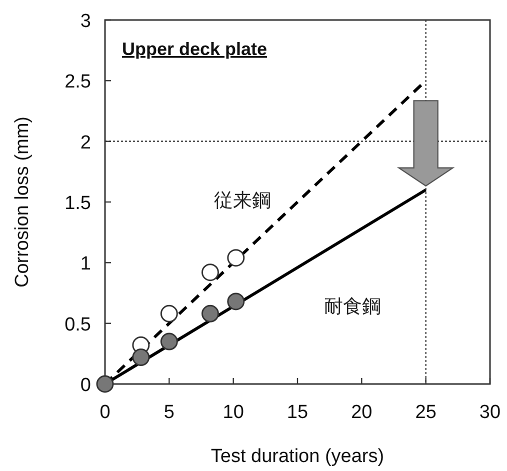 The image size is (507, 471). I want to click on y-tick-label: 1, so click(85, 264).